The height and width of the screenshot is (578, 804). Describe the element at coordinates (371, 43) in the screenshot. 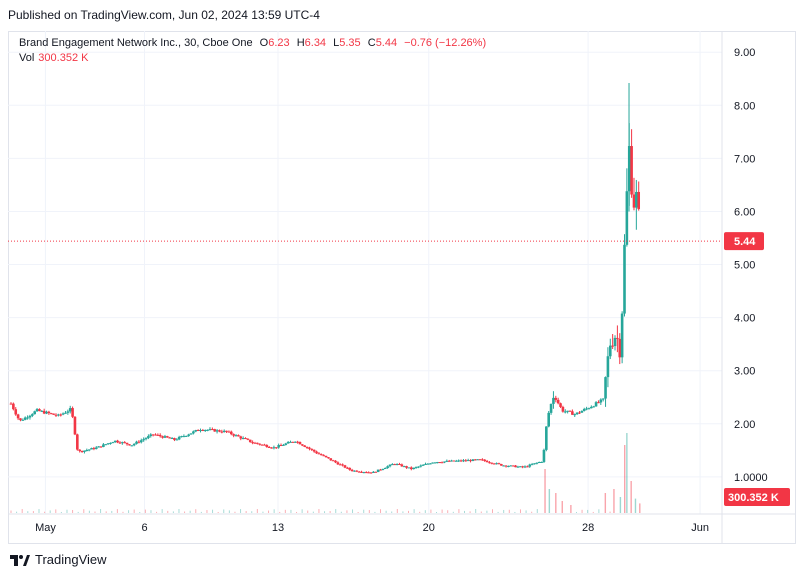

I see `close-label: C` at that location.